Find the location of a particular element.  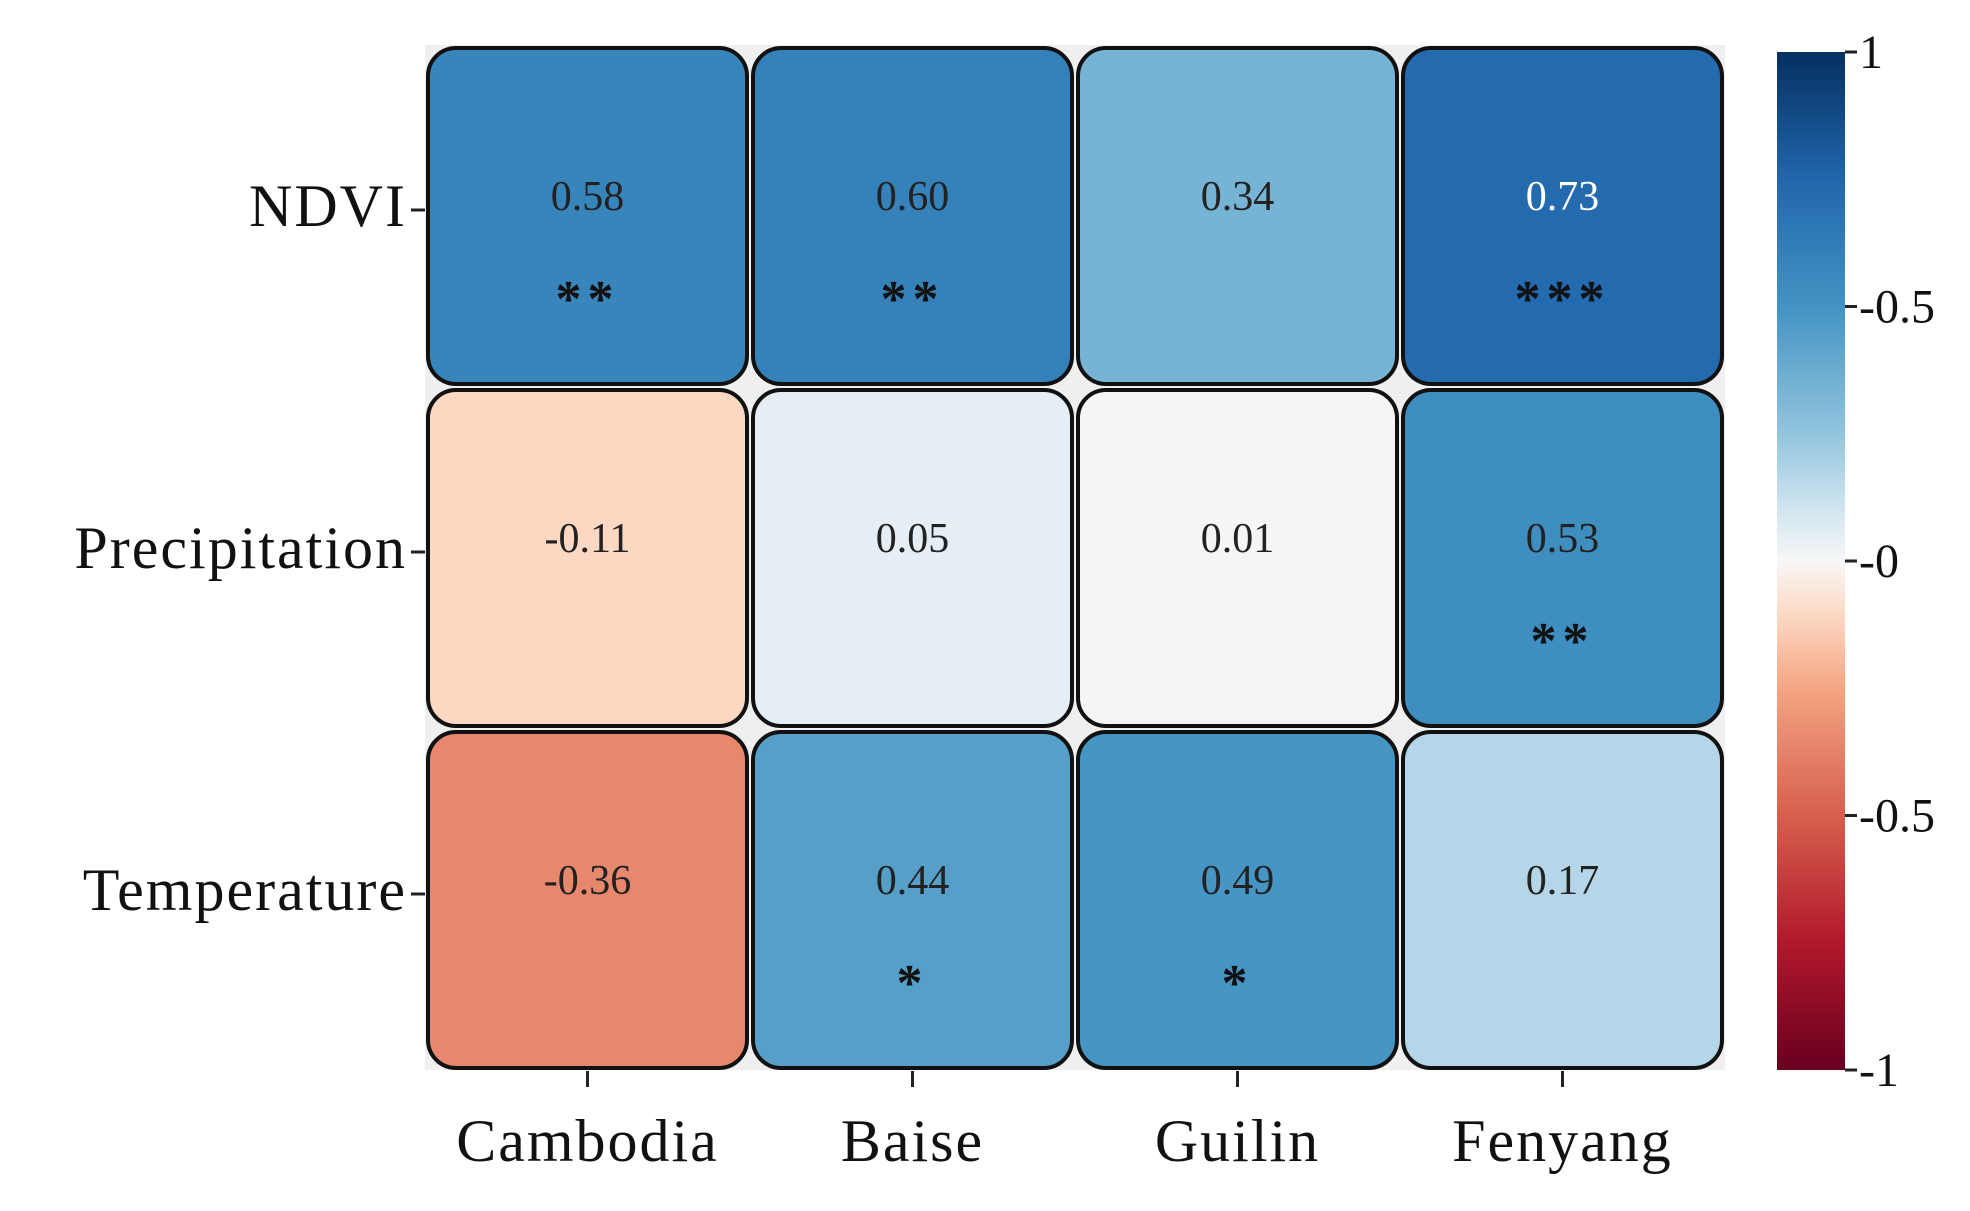

cell-value-label: 0.73 is located at coordinates (1563, 197).